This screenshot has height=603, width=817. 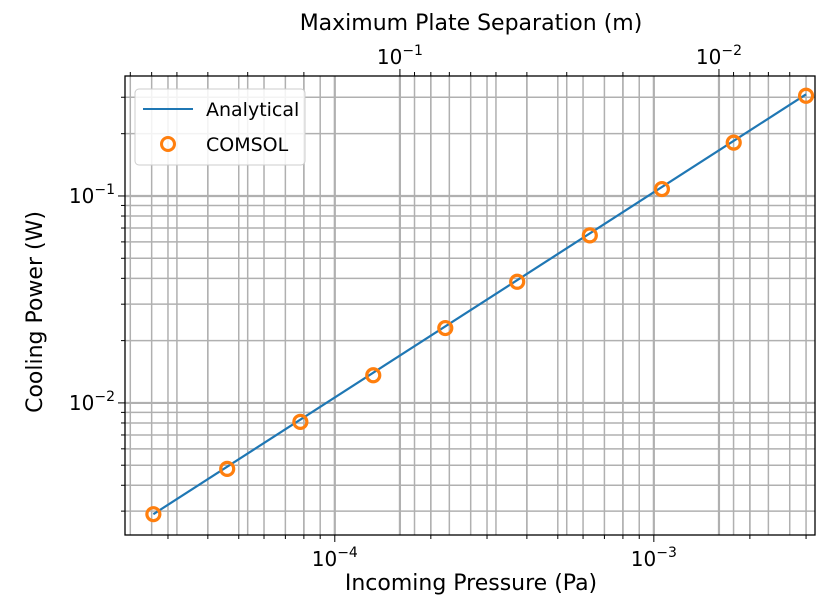 I want to click on top-x-tick-label: 10⁻², so click(x=719, y=56).